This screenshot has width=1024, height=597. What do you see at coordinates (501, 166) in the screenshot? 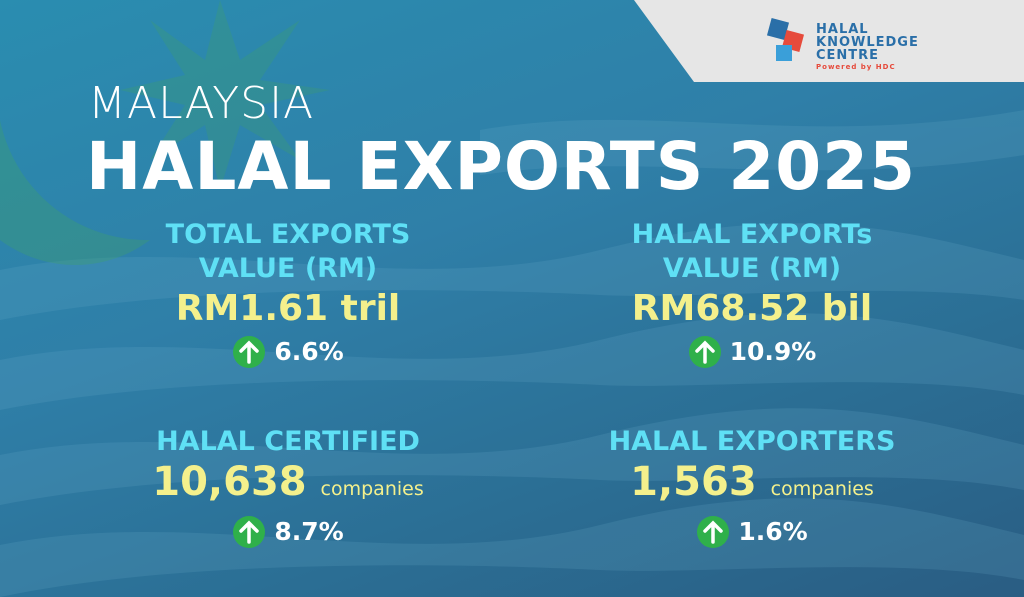
I see `title-main: HALAL EXPORTS 2025` at bounding box center [501, 166].